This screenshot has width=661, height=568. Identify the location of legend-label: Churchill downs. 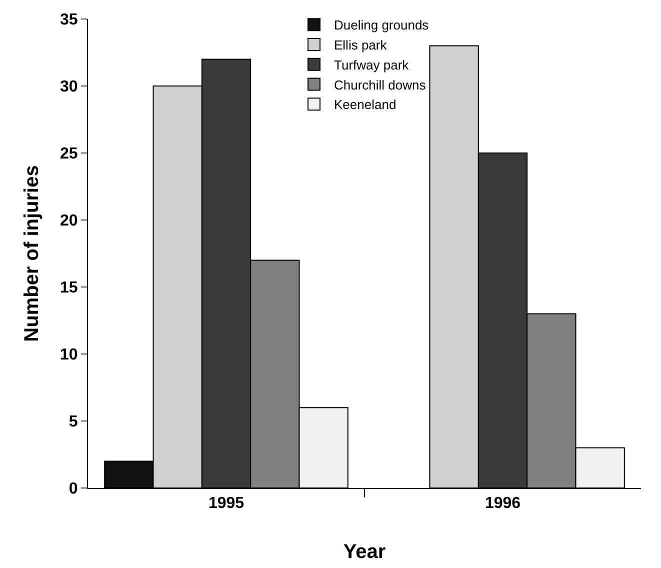
(380, 84).